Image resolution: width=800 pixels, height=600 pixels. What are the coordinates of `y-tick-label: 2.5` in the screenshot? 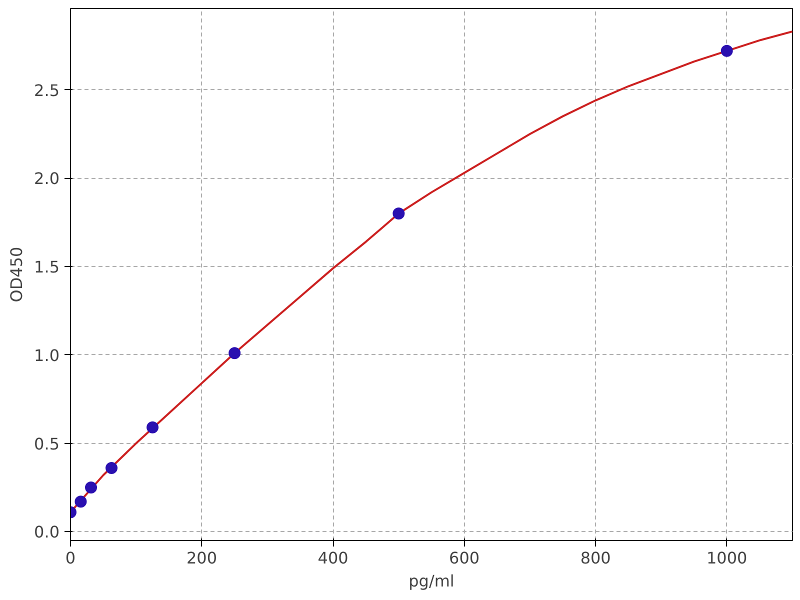 It's located at (47, 90).